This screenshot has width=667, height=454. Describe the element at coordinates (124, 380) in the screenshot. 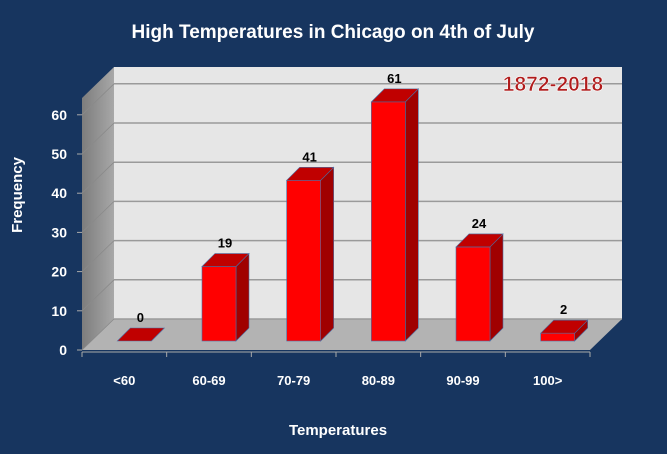

I see `x-tick-label: <60` at that location.